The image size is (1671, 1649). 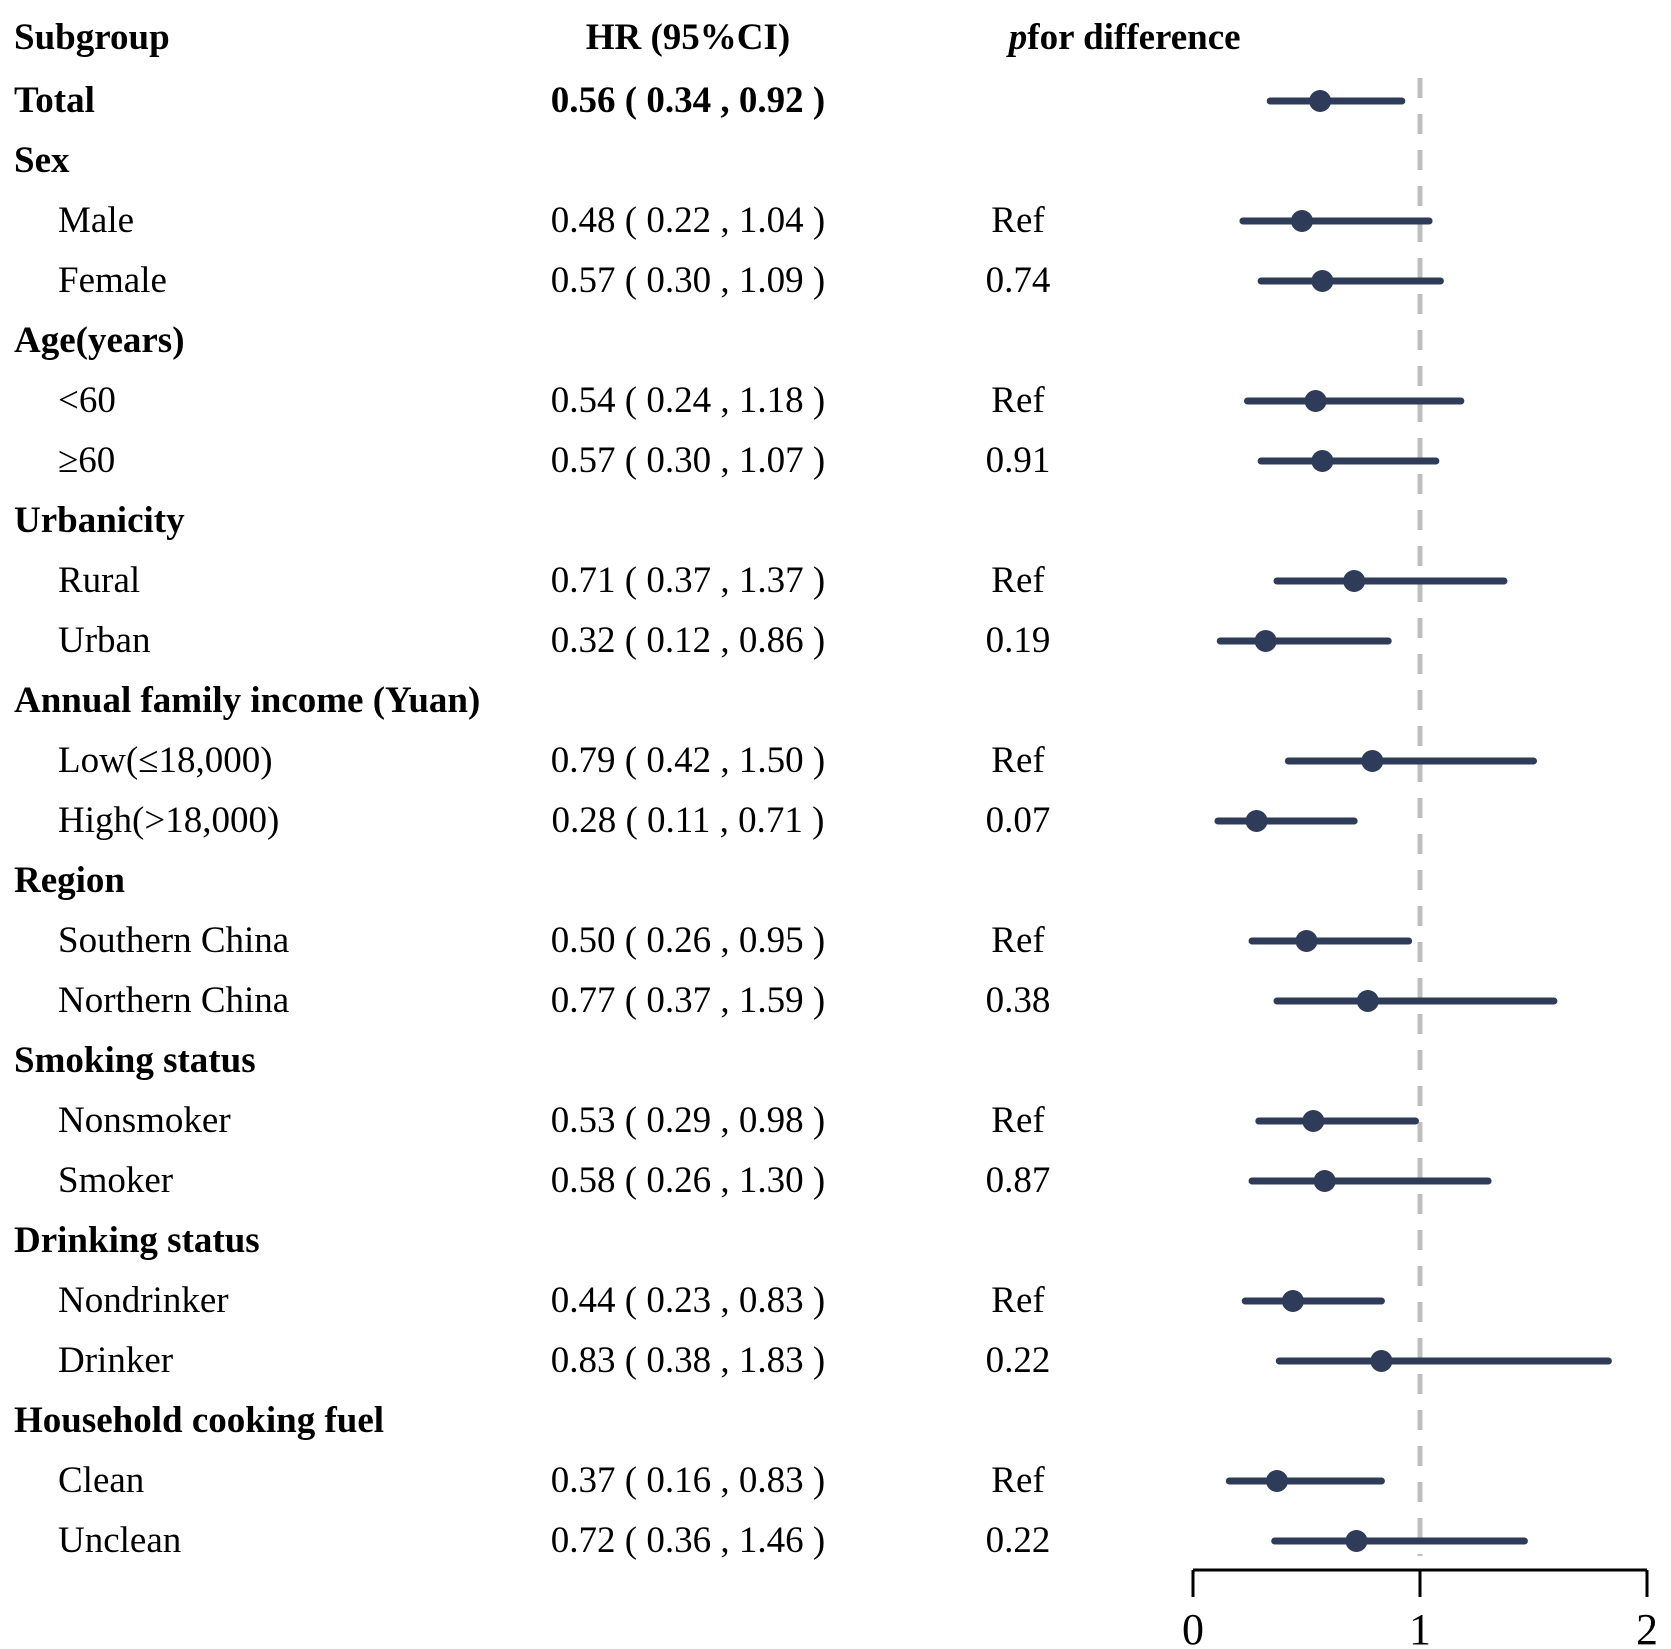 I want to click on header-p-text: for difference, so click(x=1134, y=37).